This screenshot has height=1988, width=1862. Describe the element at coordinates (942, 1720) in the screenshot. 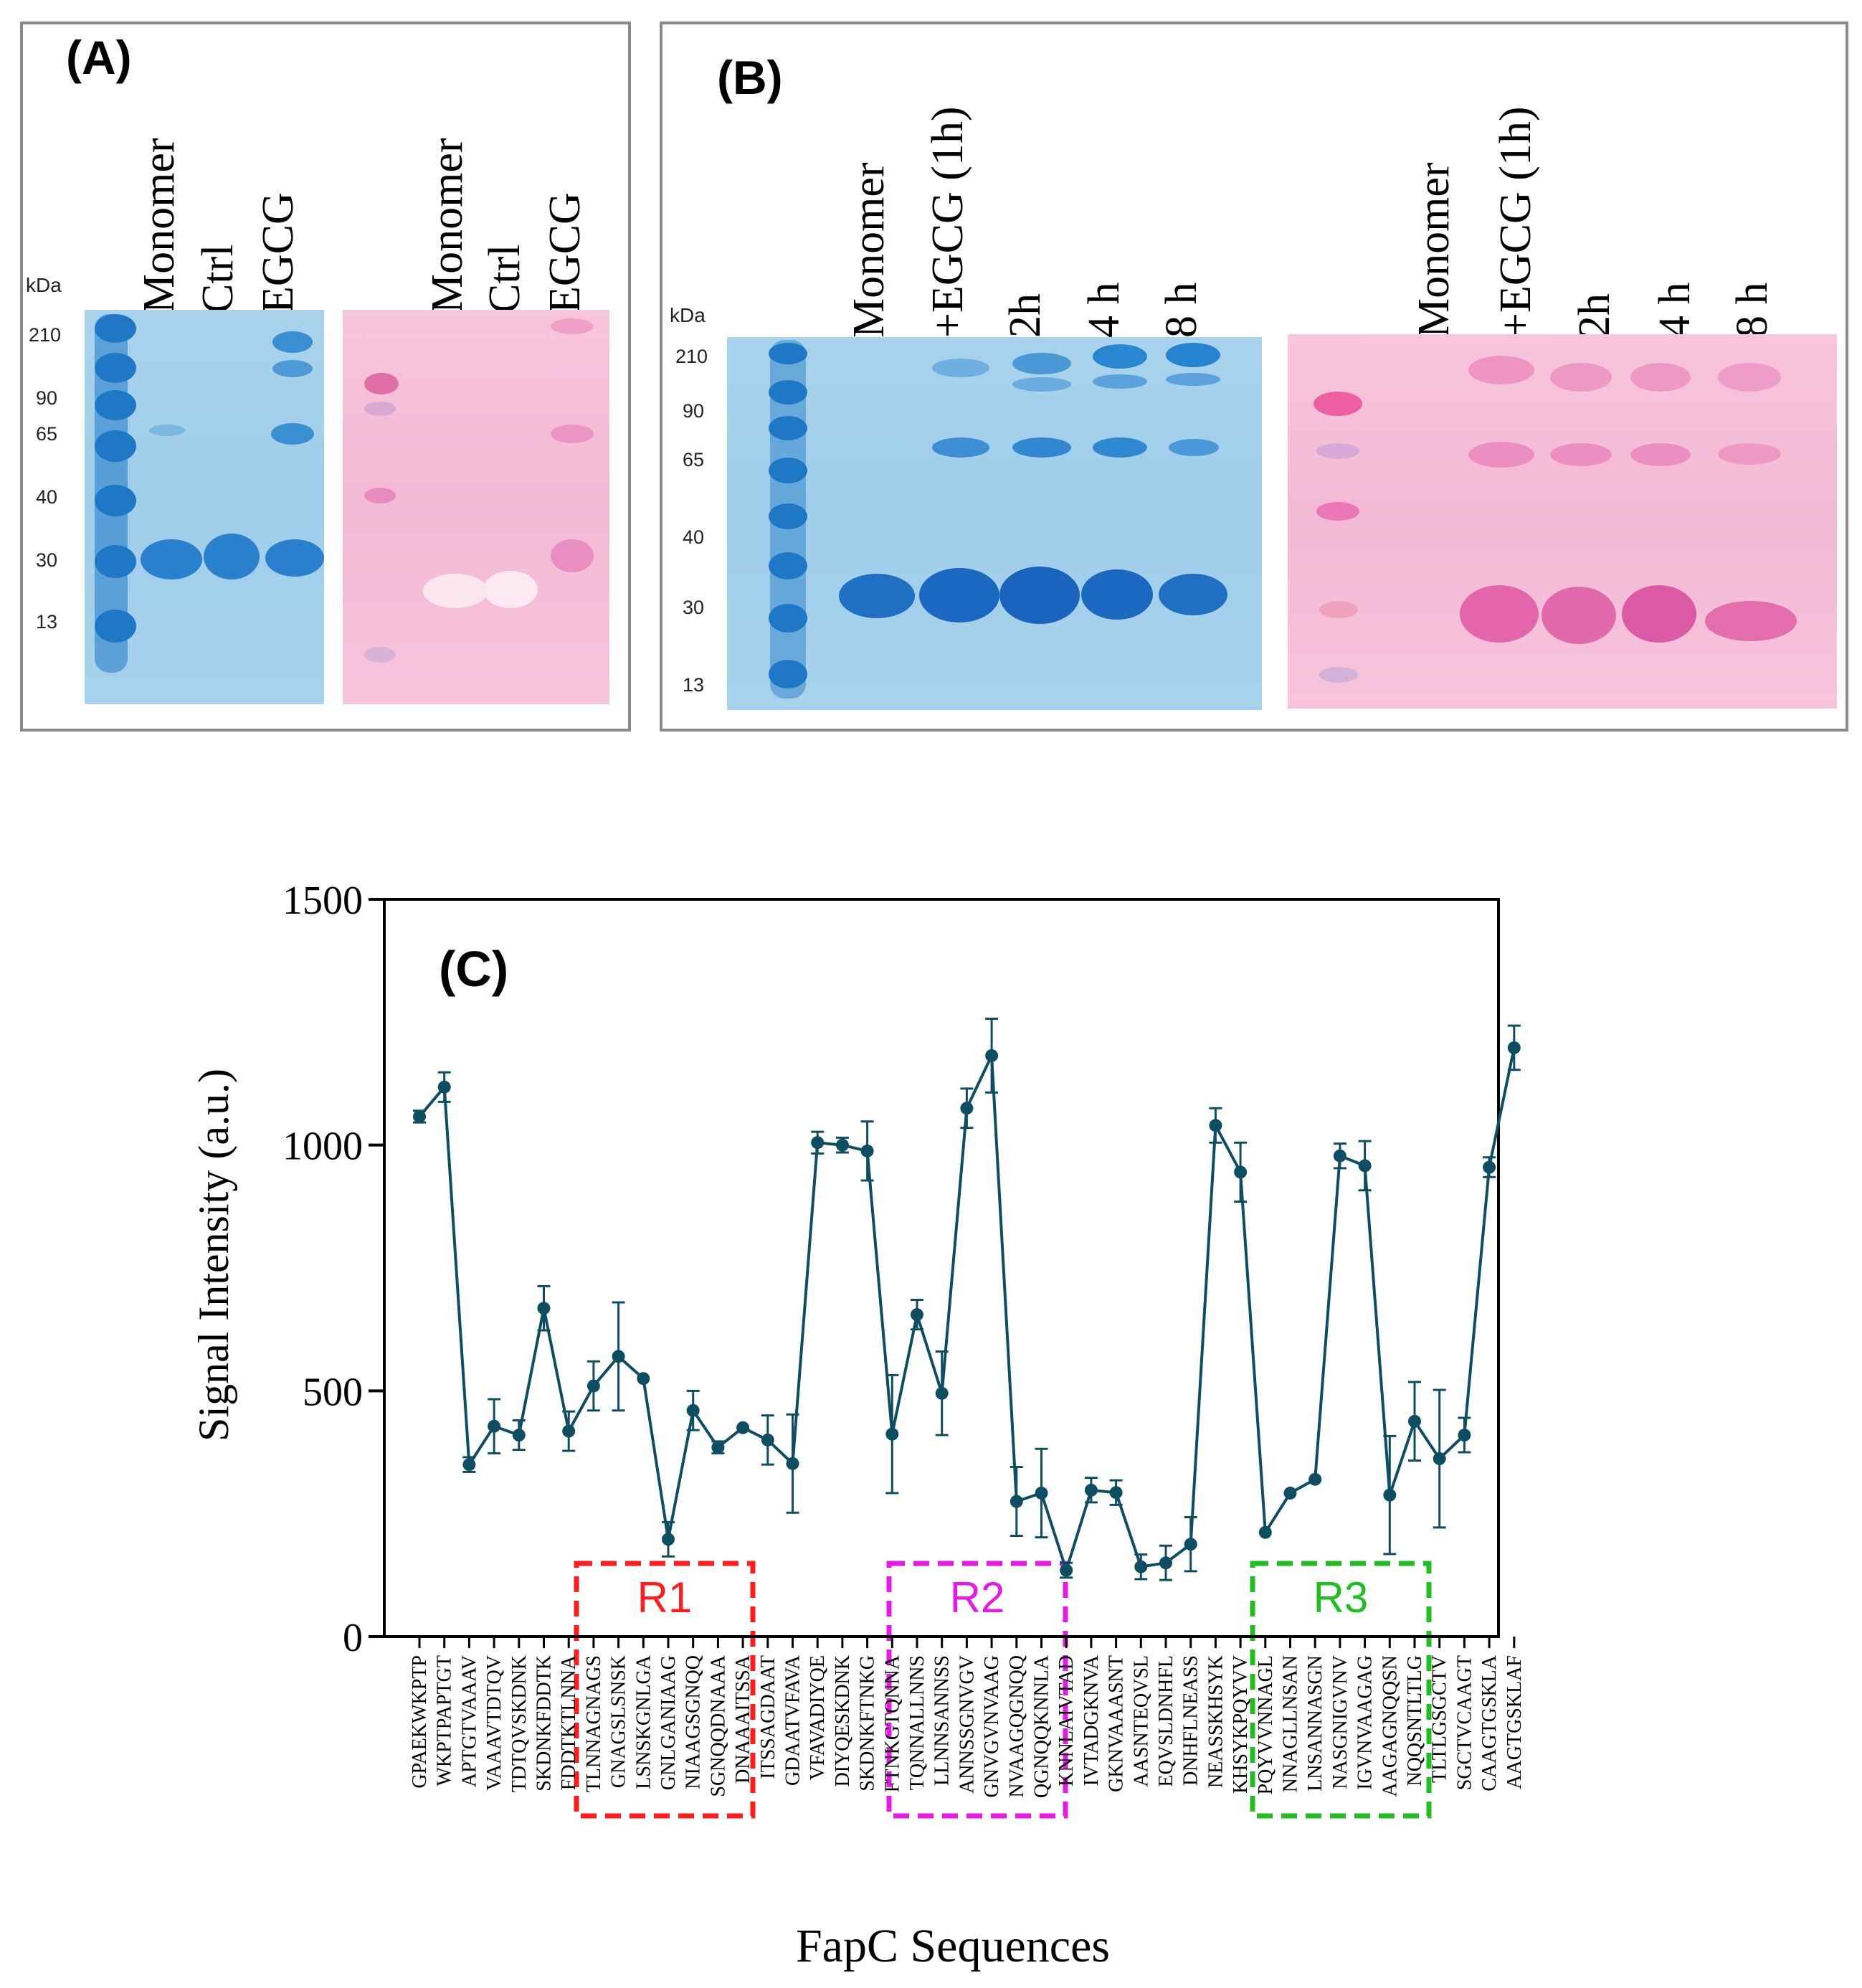

I see `x-tick-label: LLNNSANNSS` at that location.